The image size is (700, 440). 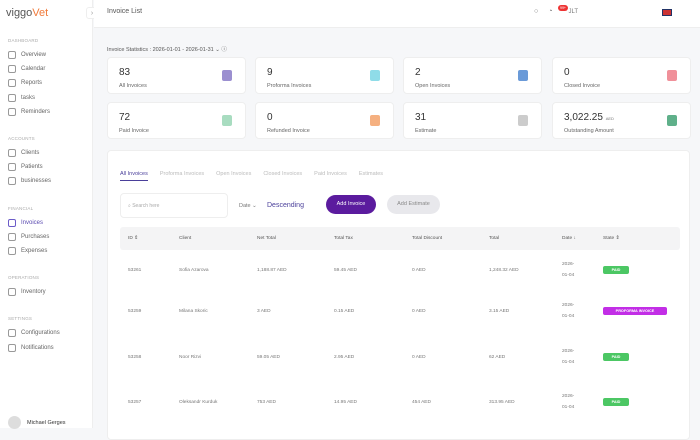 What do you see at coordinates (29, 111) in the screenshot?
I see `sidebar-item-reminders: Reminders` at bounding box center [29, 111].